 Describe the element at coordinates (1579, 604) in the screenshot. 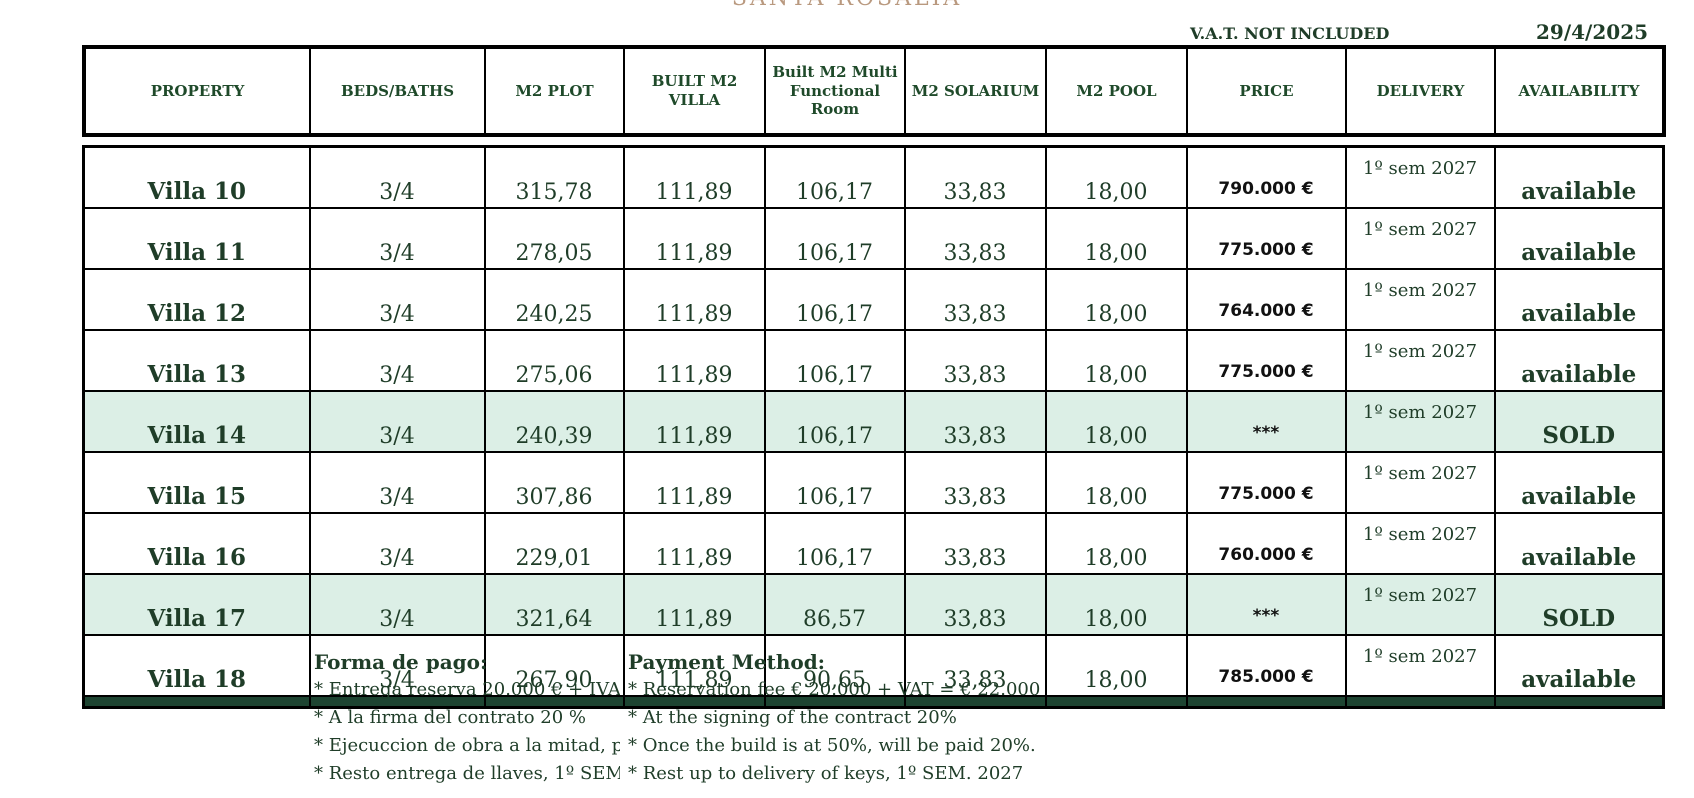

I see `availability-cell: SOLD` at that location.